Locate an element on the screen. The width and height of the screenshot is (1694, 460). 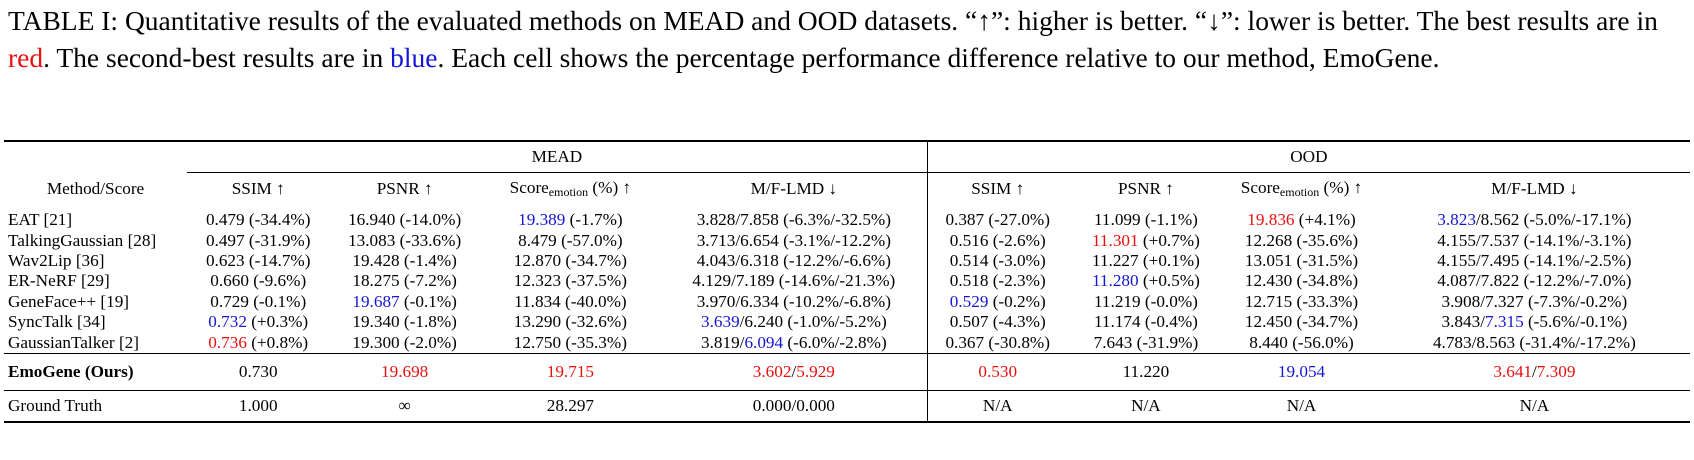
table-cell: 12.450 (-34.7%) is located at coordinates (1301, 322).